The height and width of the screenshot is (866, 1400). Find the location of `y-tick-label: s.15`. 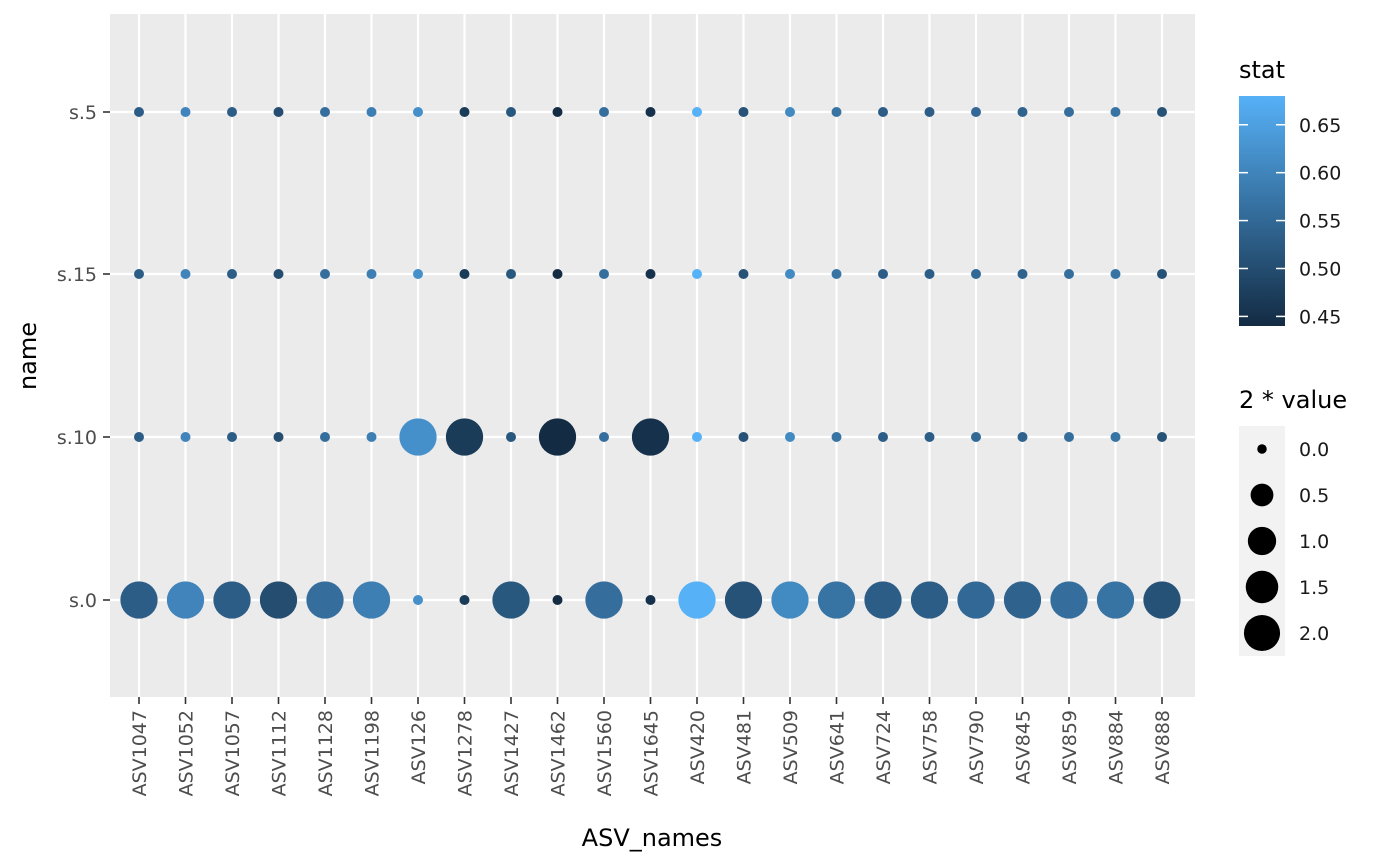

y-tick-label: s.15 is located at coordinates (77, 275).